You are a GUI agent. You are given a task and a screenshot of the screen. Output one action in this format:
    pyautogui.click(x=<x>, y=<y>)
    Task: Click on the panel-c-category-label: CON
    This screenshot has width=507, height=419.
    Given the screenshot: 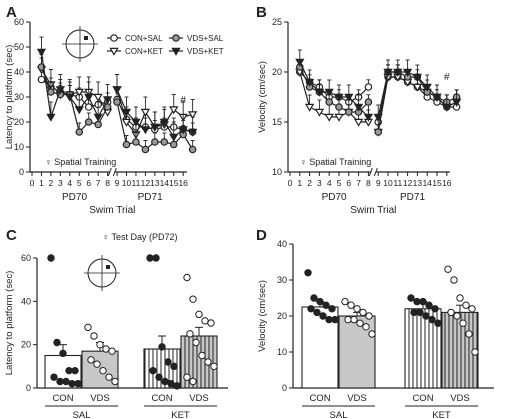 What is the action you would take?
    pyautogui.click(x=62, y=398)
    